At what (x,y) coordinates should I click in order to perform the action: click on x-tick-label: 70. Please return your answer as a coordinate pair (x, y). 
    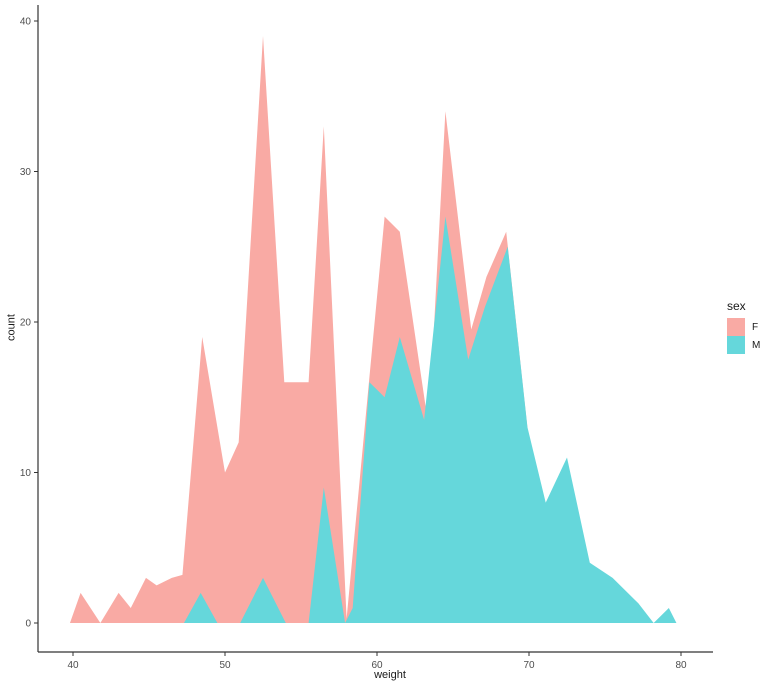
    Looking at the image, I should click on (529, 665).